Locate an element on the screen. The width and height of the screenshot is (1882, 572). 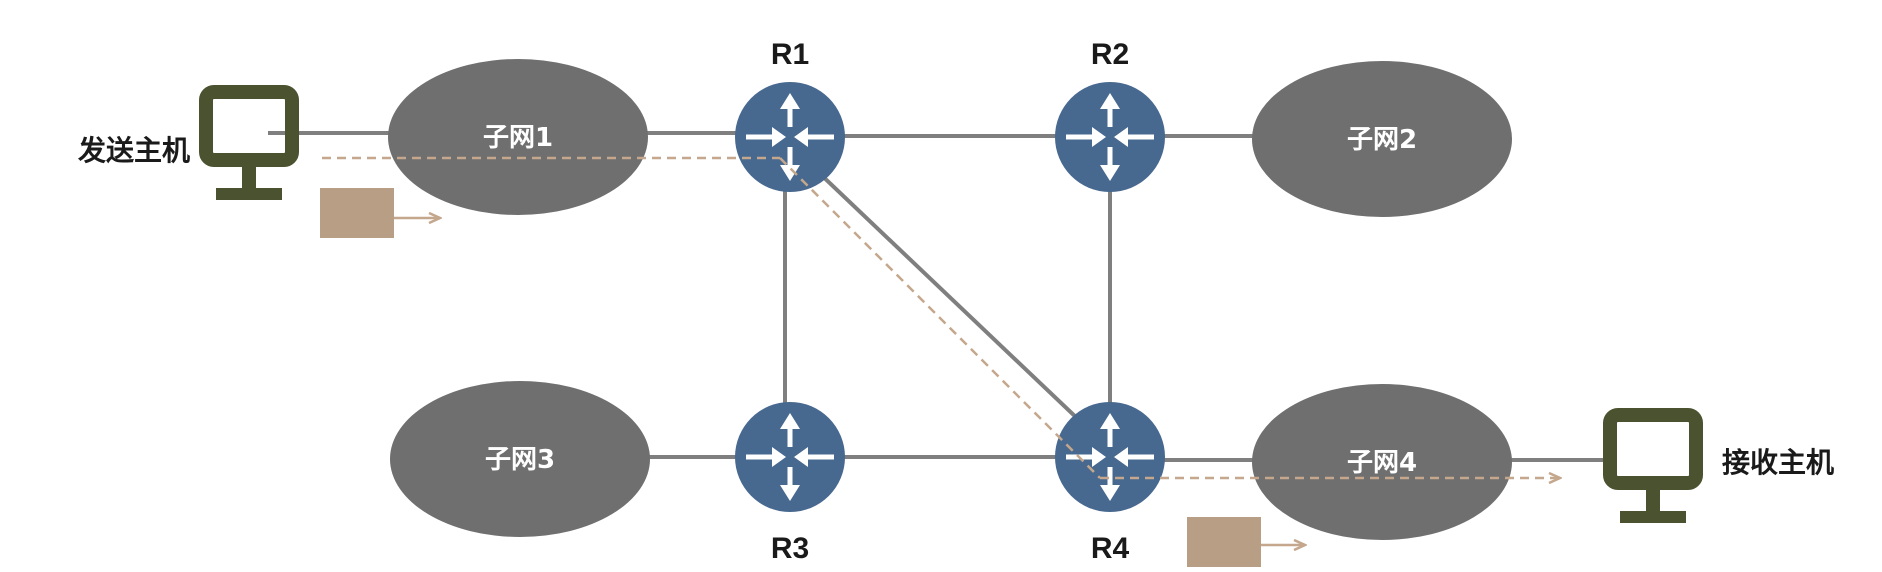
router-r1-label: R1 is located at coordinates (790, 54).